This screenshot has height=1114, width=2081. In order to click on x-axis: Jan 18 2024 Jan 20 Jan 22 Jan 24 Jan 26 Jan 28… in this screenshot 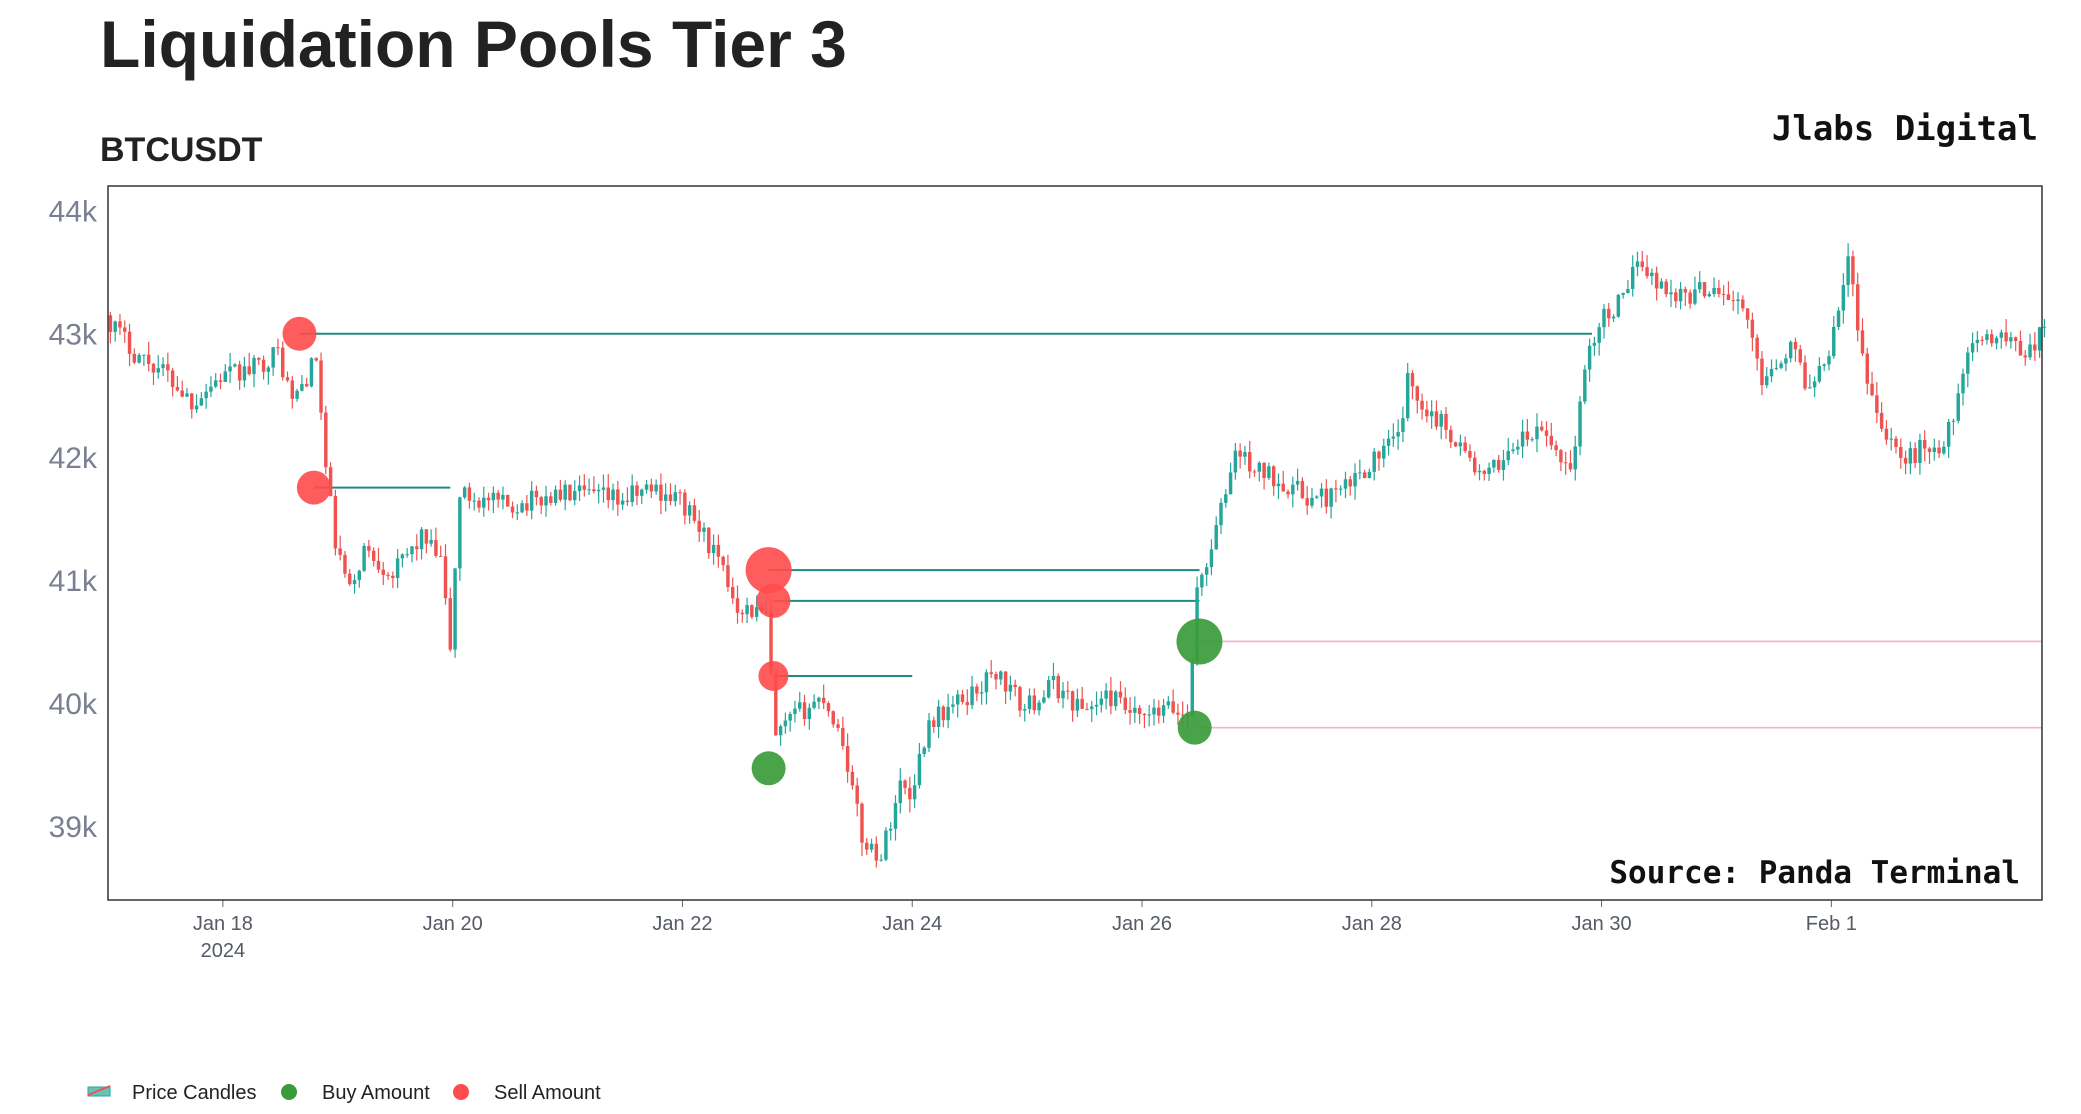, I will do `click(1025, 931)`.